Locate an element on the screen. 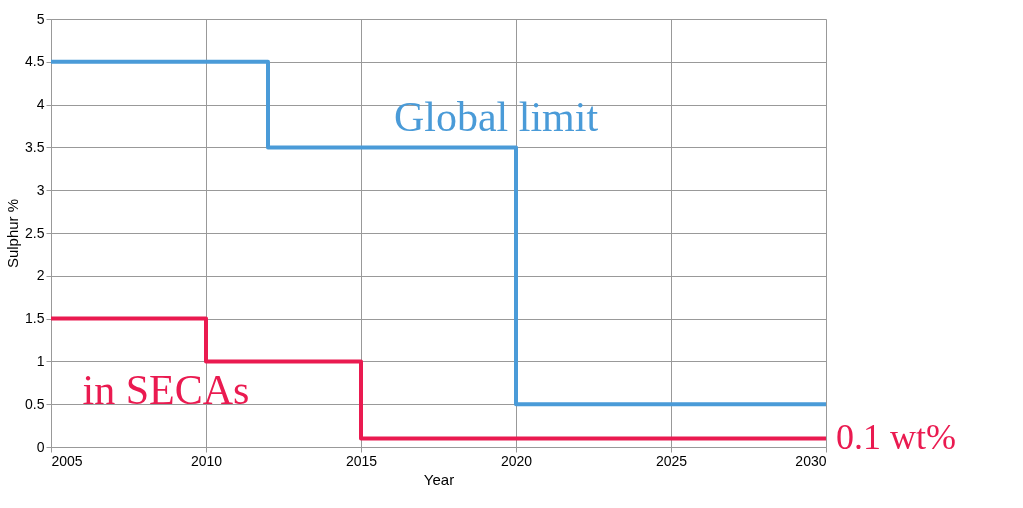 The image size is (1023, 508). y-tick-label: 2 is located at coordinates (40, 275).